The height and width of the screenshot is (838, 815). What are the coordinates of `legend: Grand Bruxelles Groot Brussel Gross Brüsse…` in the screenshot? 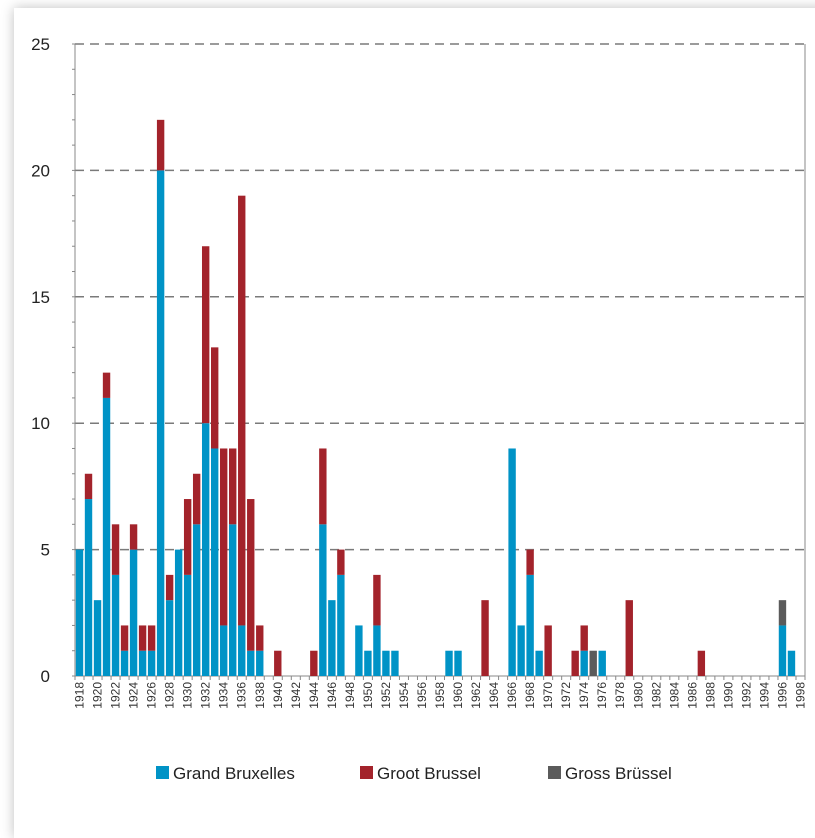 It's located at (414, 773).